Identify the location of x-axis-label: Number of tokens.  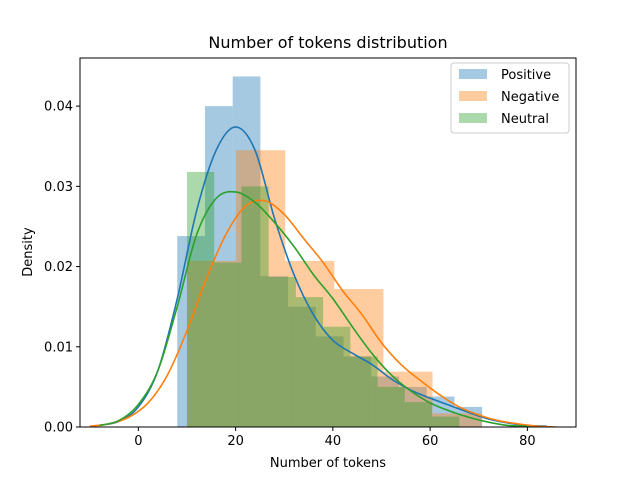
(328, 463).